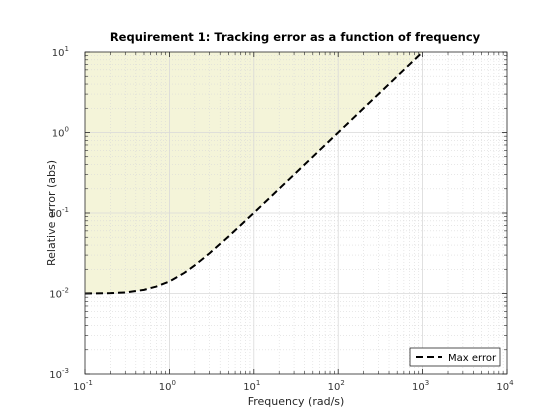 This screenshot has height=420, width=560. I want to click on legend-entry-label: Max error, so click(472, 358).